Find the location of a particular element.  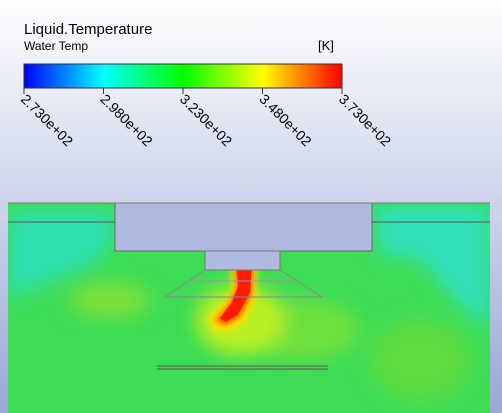

legend-unit: [K] is located at coordinates (326, 45).